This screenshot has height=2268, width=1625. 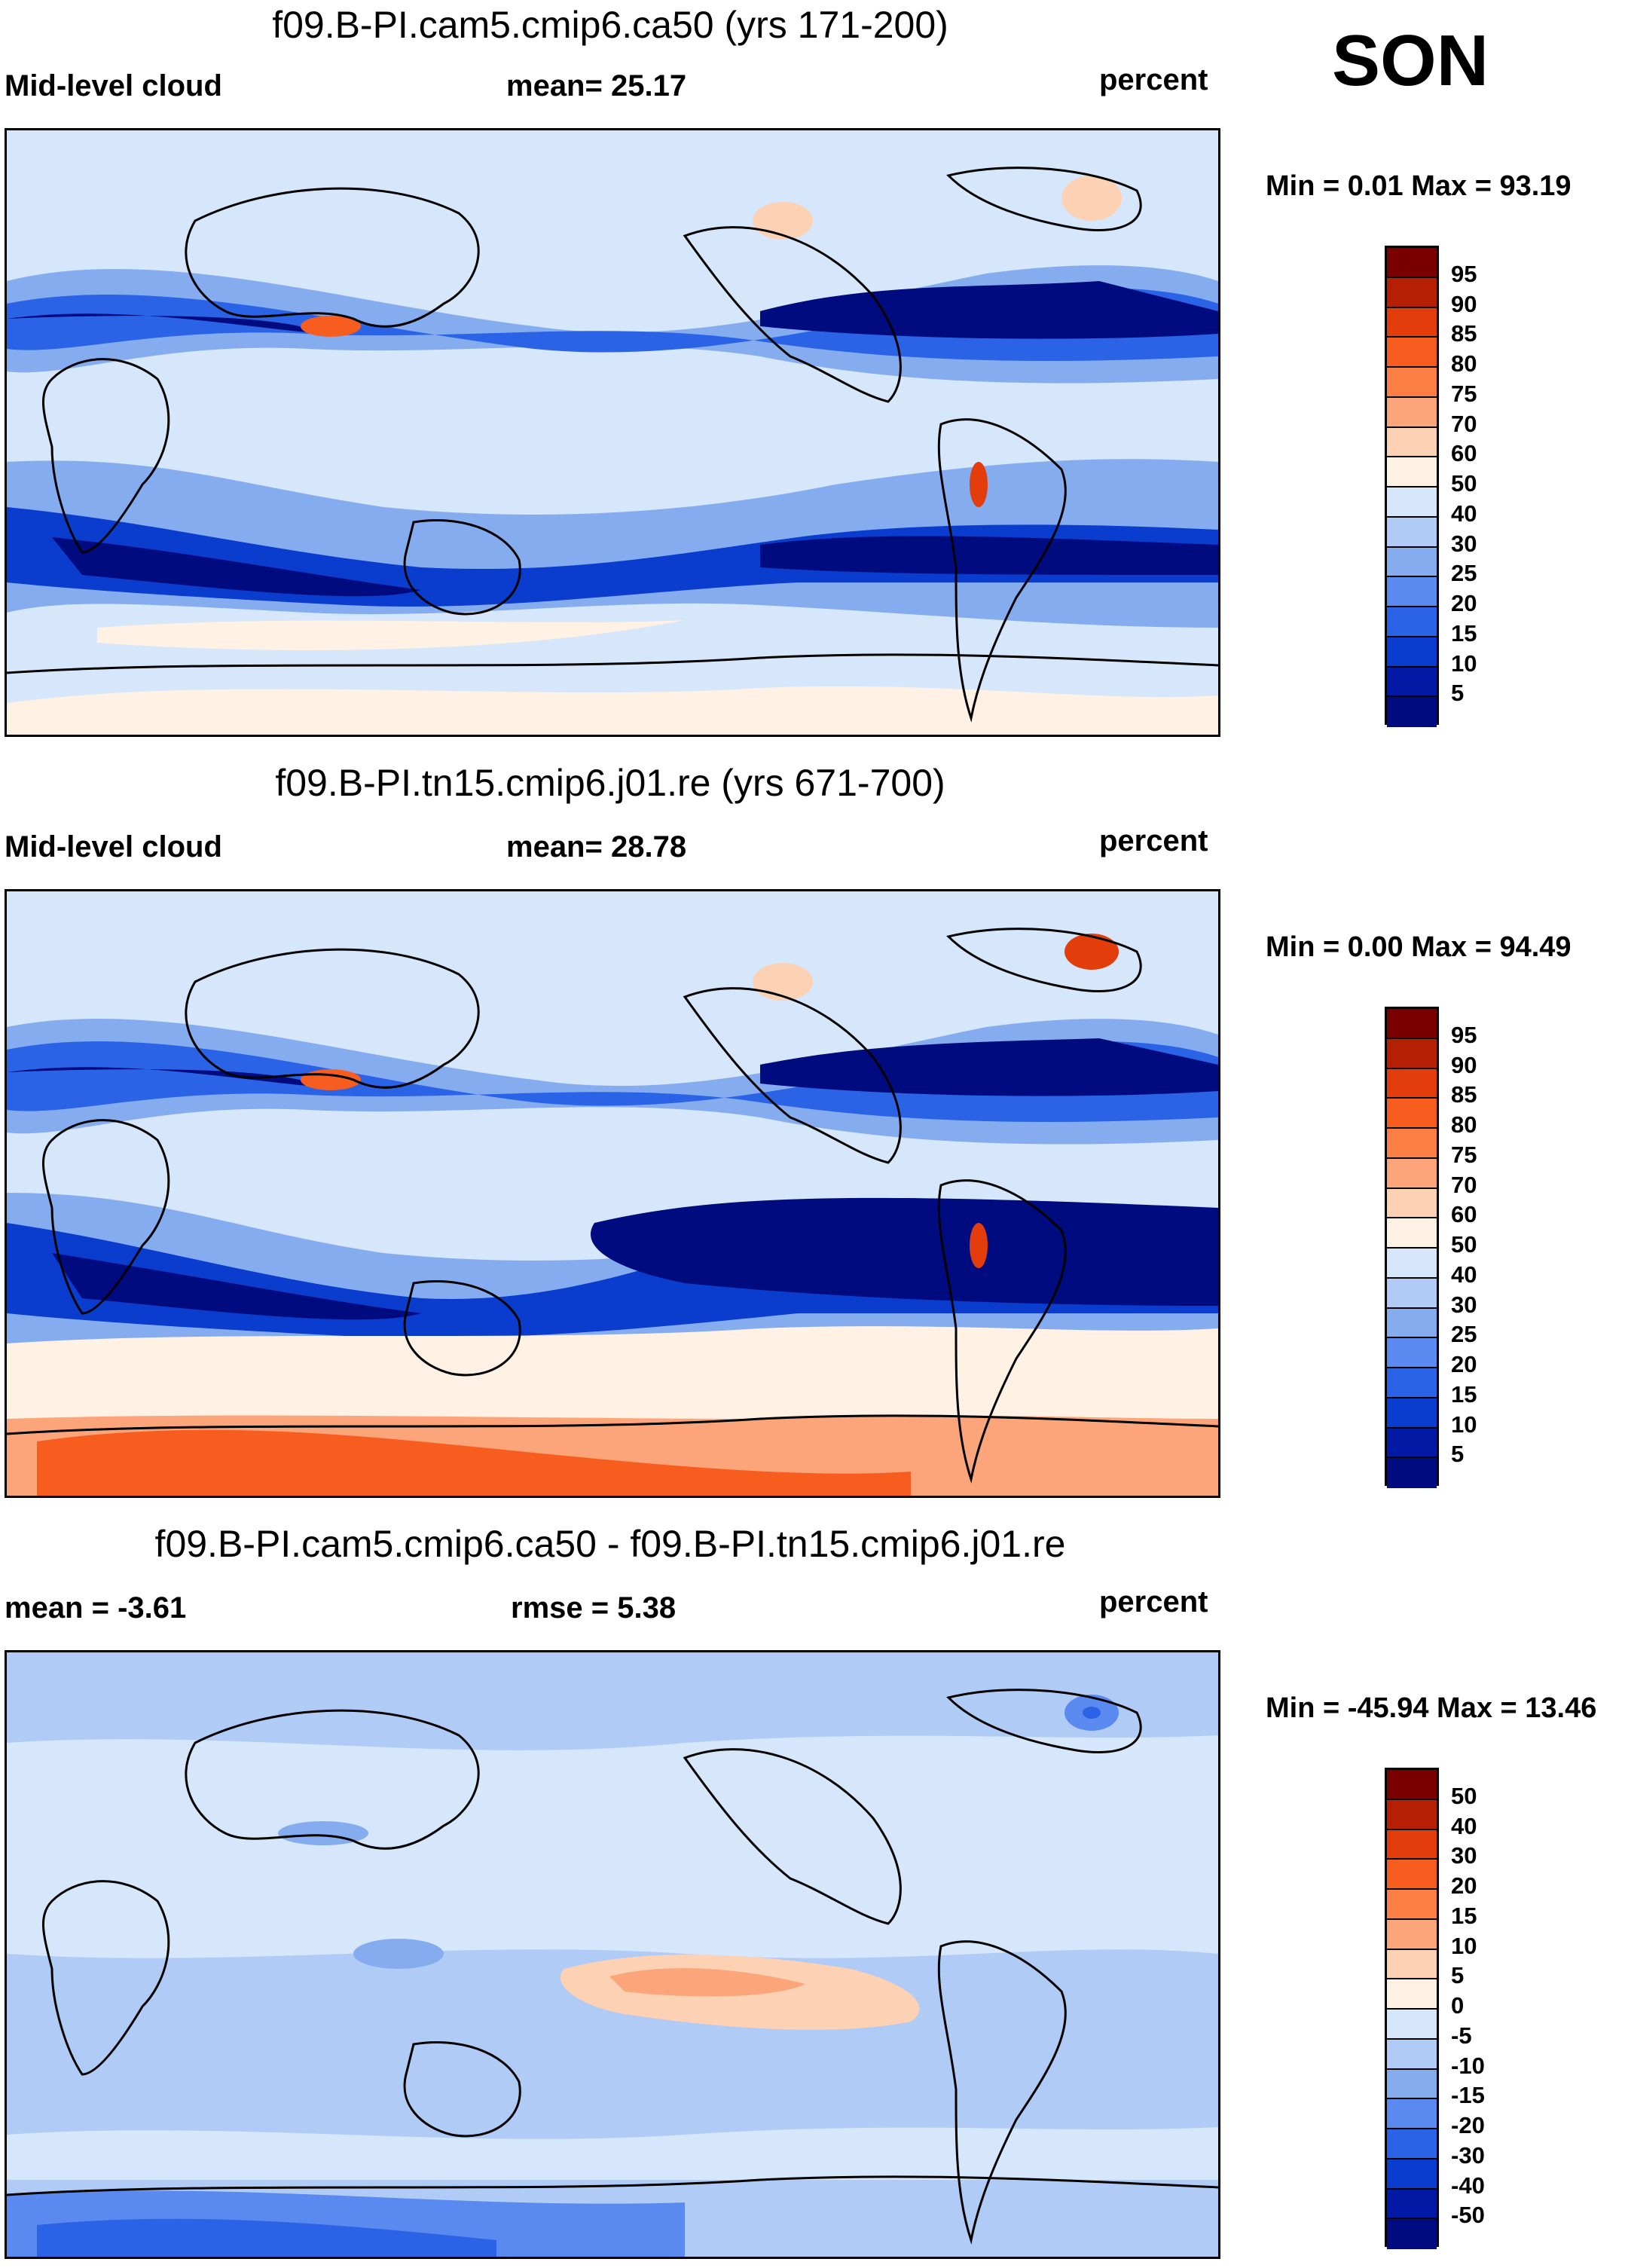 What do you see at coordinates (1153, 79) in the screenshot?
I see `panel-1-units-label: percent` at bounding box center [1153, 79].